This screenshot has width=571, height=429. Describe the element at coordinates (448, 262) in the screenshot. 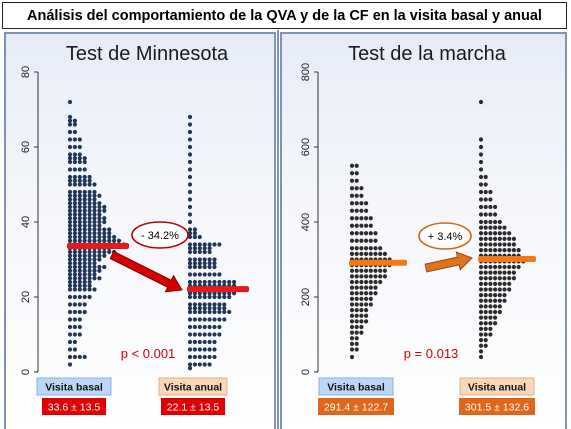

I see `change-arrow` at that location.